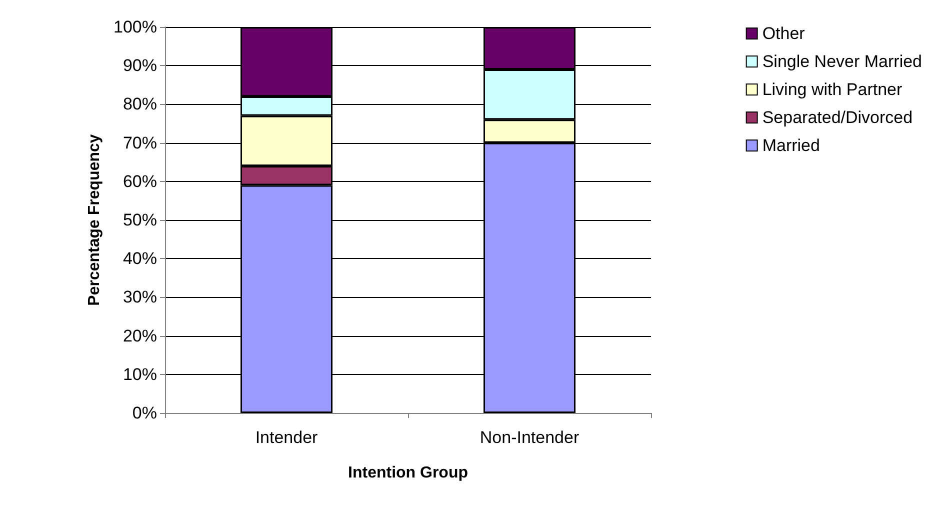 This screenshot has height=506, width=941. I want to click on legend-label: Living with Partner, so click(832, 89).